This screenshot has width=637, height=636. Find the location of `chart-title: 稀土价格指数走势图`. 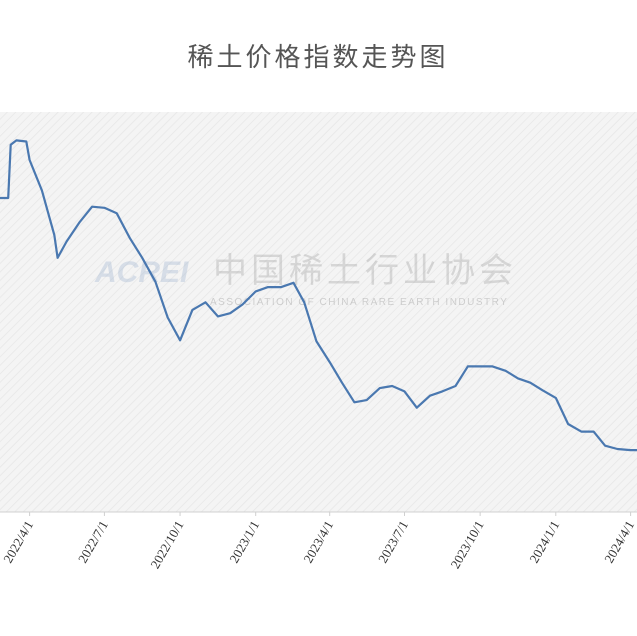

chart-title: 稀土价格指数走势图 is located at coordinates (317, 58).